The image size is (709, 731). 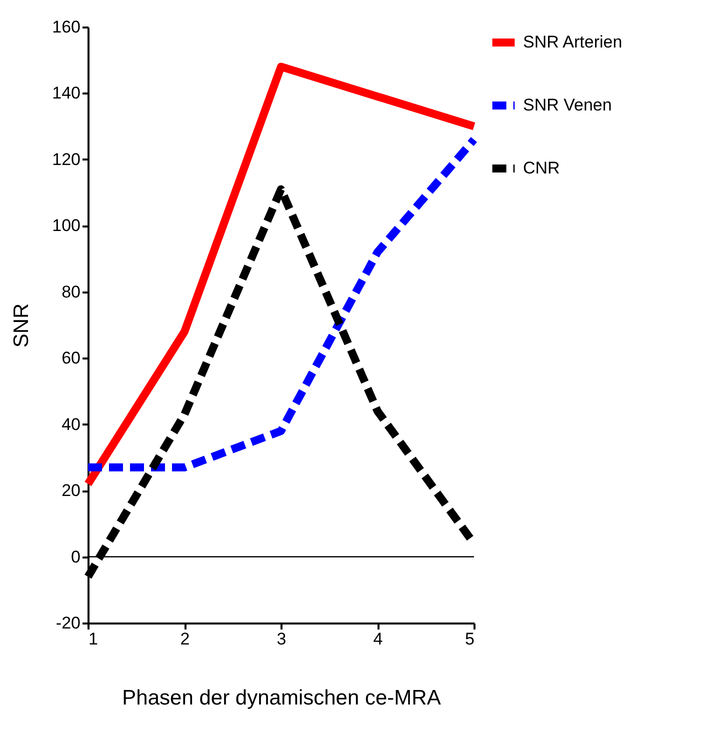 I want to click on y-tick-label: 60, so click(x=71, y=358).